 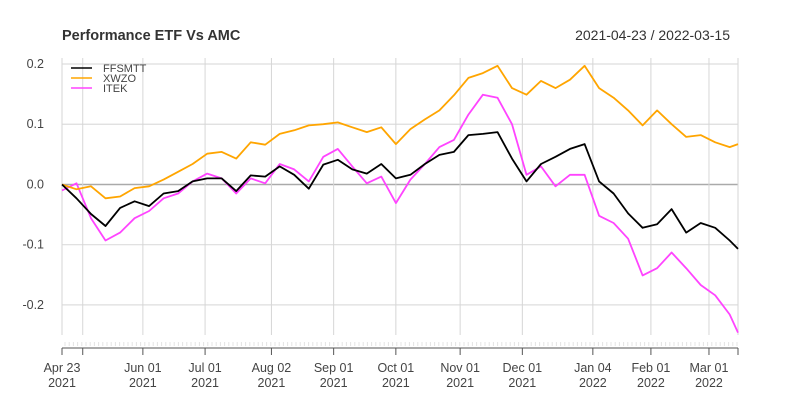 I want to click on y-axis: 0.2 0.1 0.0 -0.1 -0.2, so click(x=33, y=184).